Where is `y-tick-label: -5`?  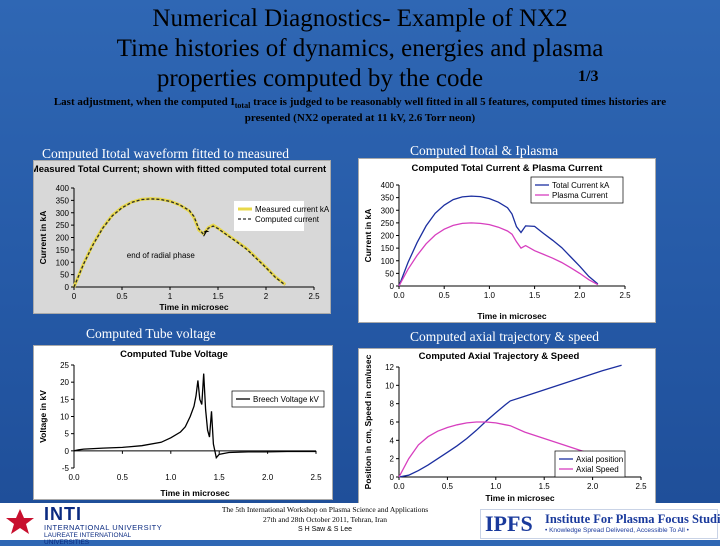 y-tick-label: -5 is located at coordinates (66, 468).